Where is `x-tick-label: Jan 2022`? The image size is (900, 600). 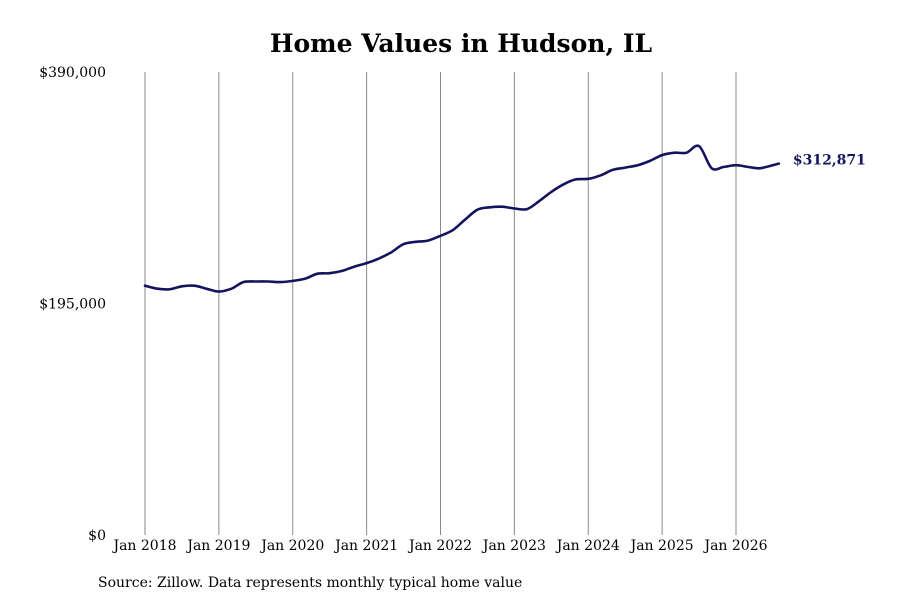 x-tick-label: Jan 2022 is located at coordinates (439, 546).